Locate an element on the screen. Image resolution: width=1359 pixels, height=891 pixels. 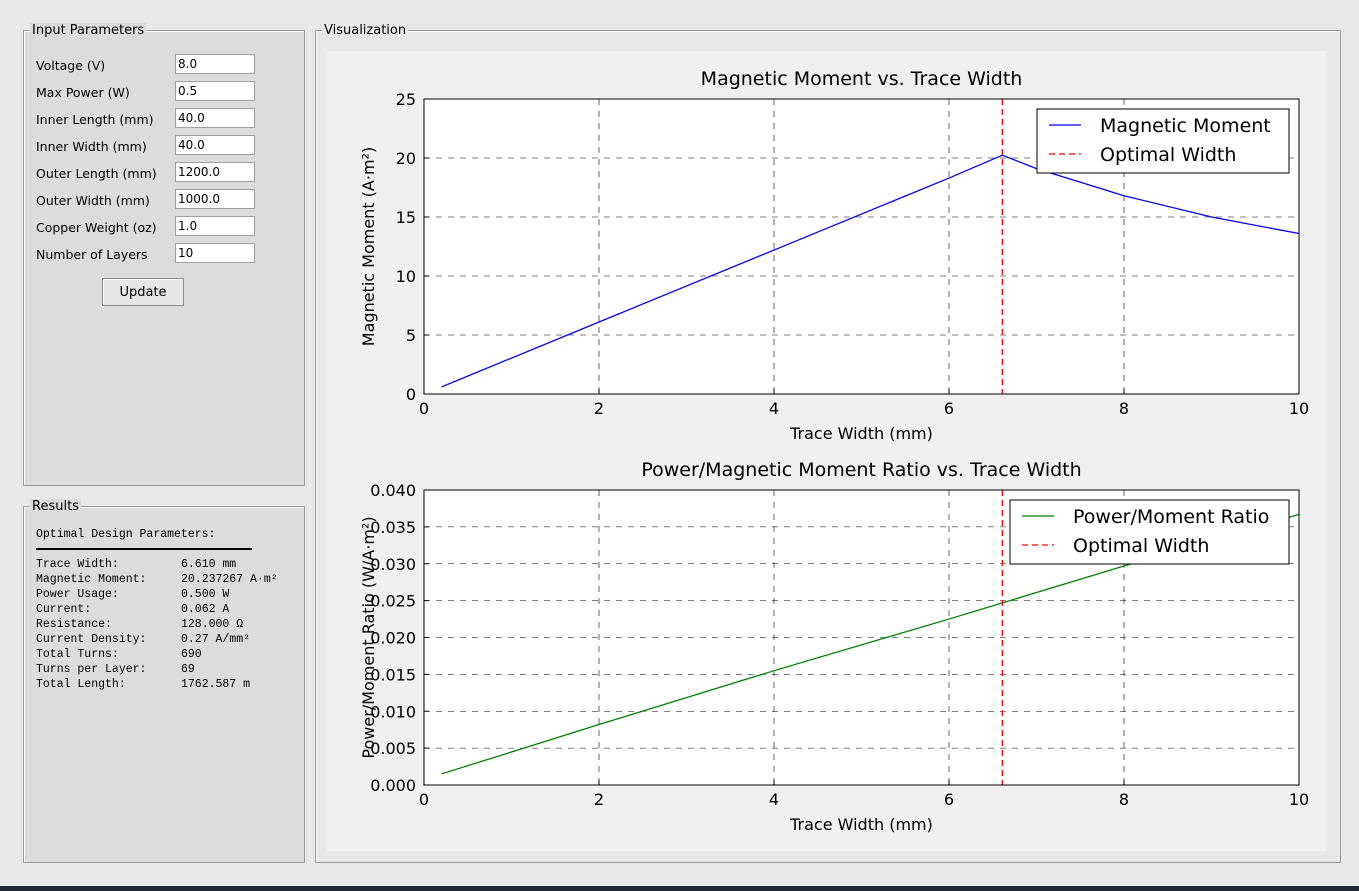
number-of-layers-input is located at coordinates (215, 253).